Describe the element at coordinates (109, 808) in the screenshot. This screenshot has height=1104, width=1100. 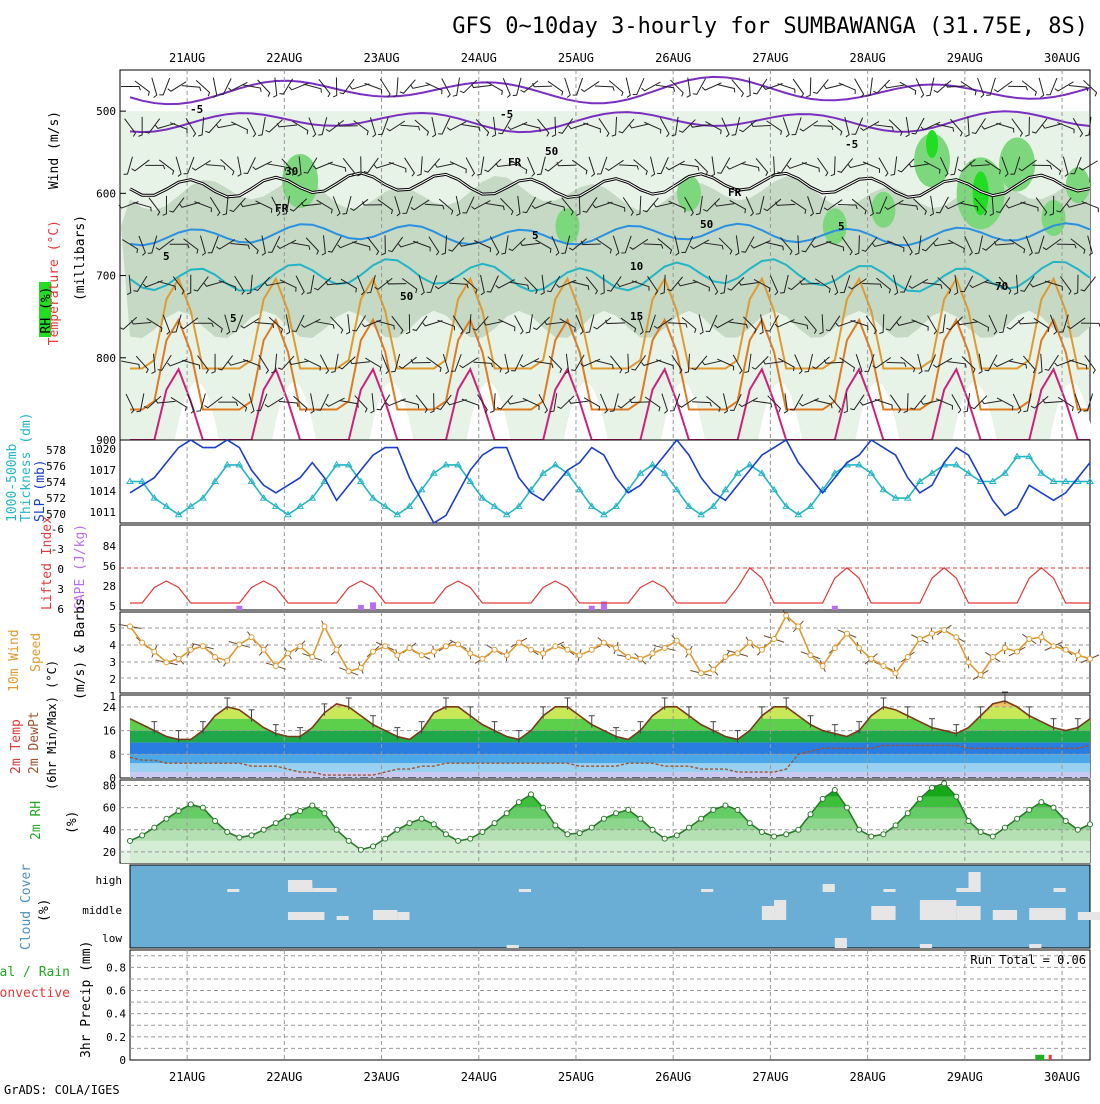
I see `rh-tick: 60` at that location.